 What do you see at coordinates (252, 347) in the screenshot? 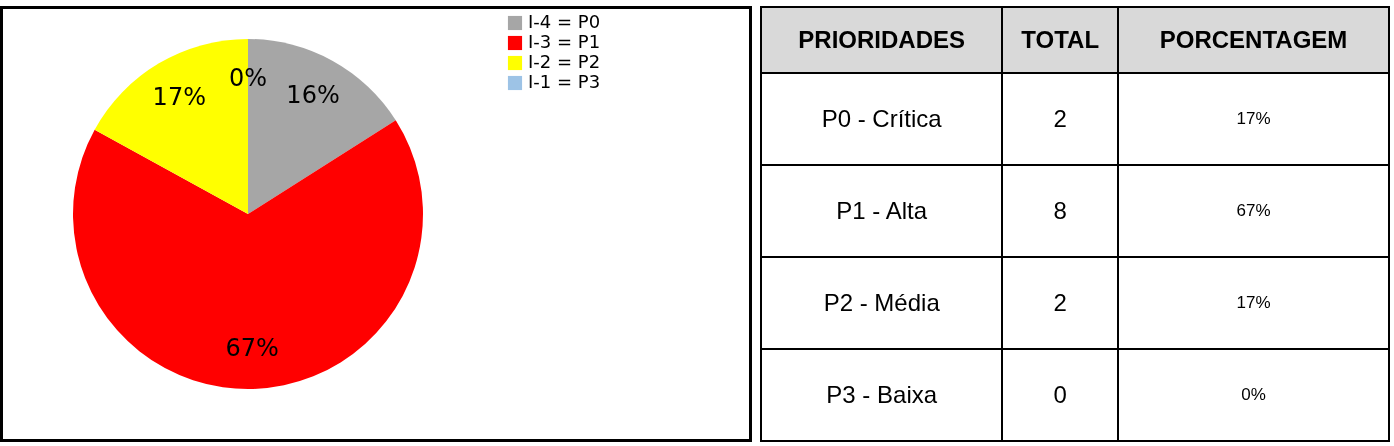
I see `data-label: 67%` at bounding box center [252, 347].